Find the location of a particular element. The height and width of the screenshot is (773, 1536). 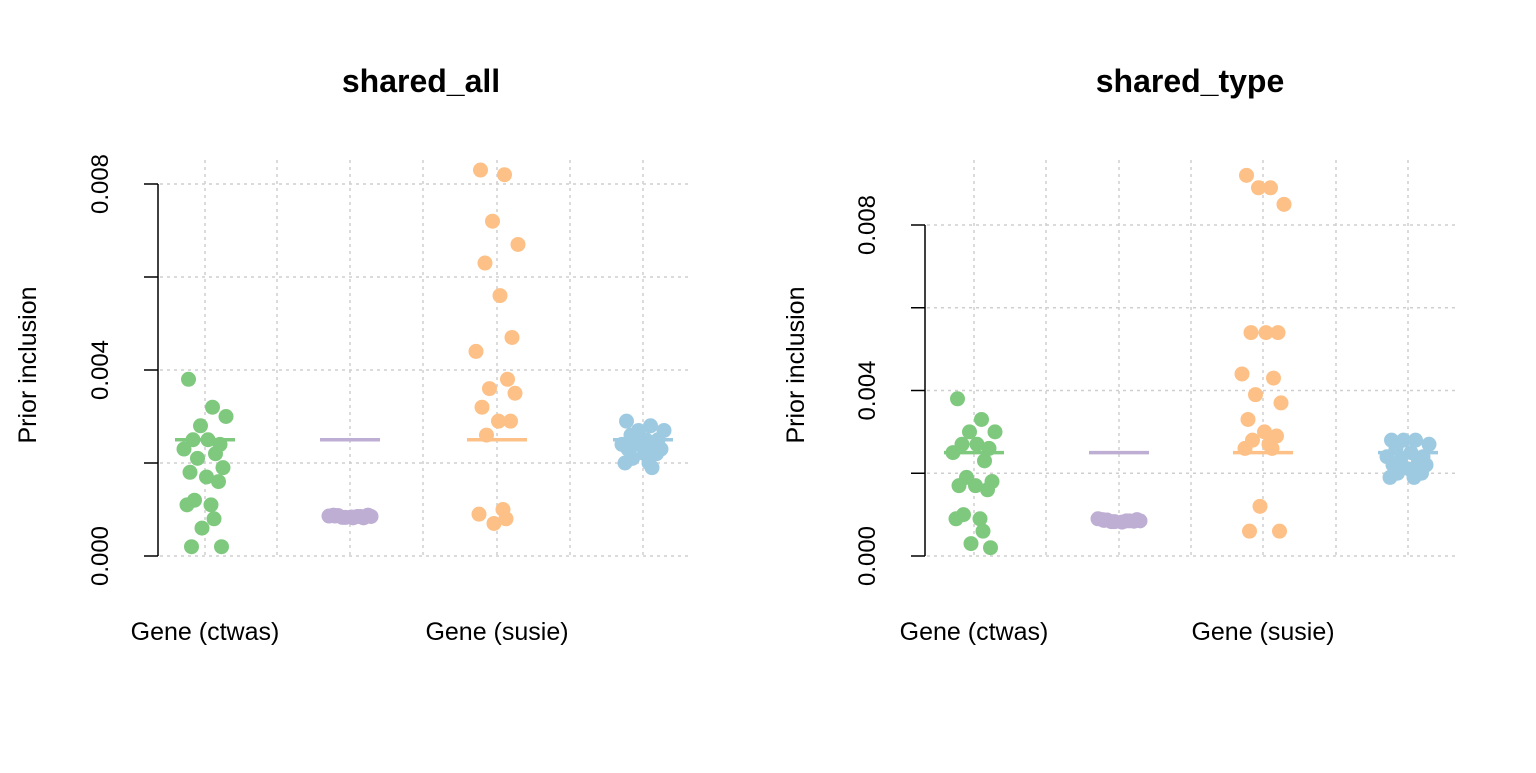

y-tick-label-1-2: 0.008 is located at coordinates (867, 225).